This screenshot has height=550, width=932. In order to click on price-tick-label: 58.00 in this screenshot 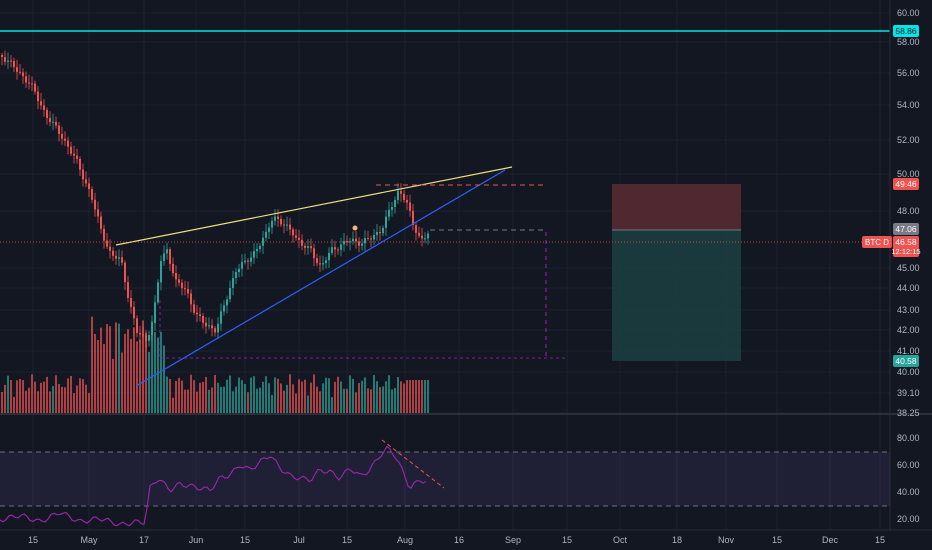, I will do `click(908, 42)`.